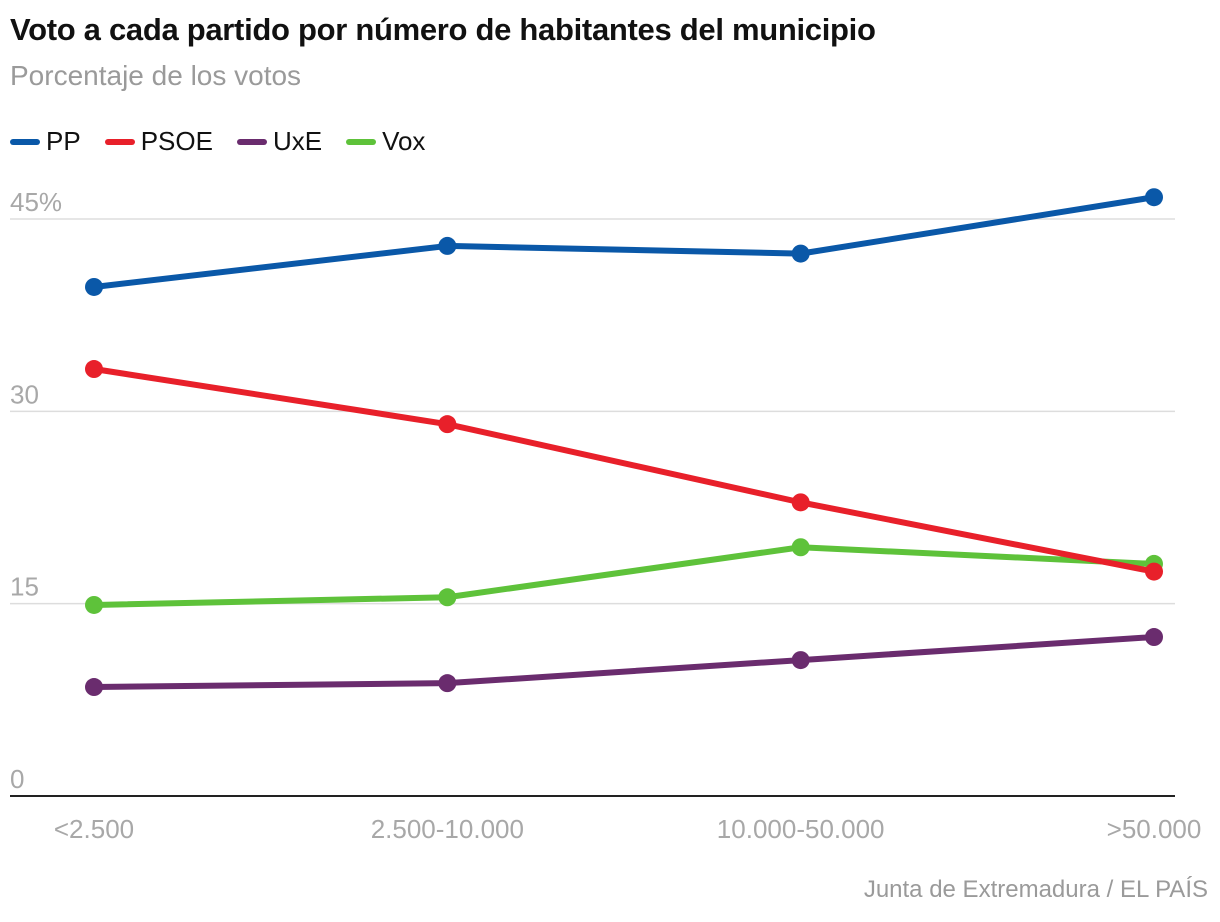 The image size is (1220, 922). What do you see at coordinates (297, 141) in the screenshot?
I see `legend-label: UxE` at bounding box center [297, 141].